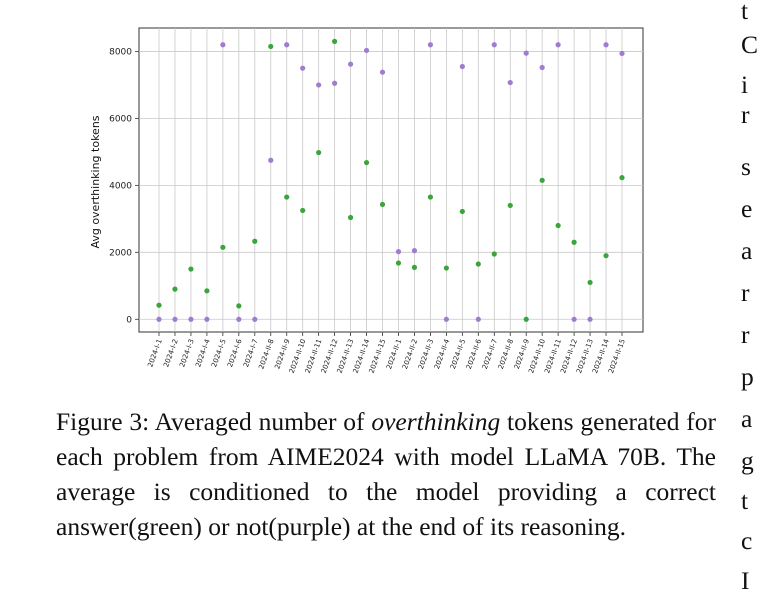 Image resolution: width=764 pixels, height=612 pixels. What do you see at coordinates (426, 354) in the screenshot?
I see `x-tick-label: 2024-II-3` at bounding box center [426, 354].